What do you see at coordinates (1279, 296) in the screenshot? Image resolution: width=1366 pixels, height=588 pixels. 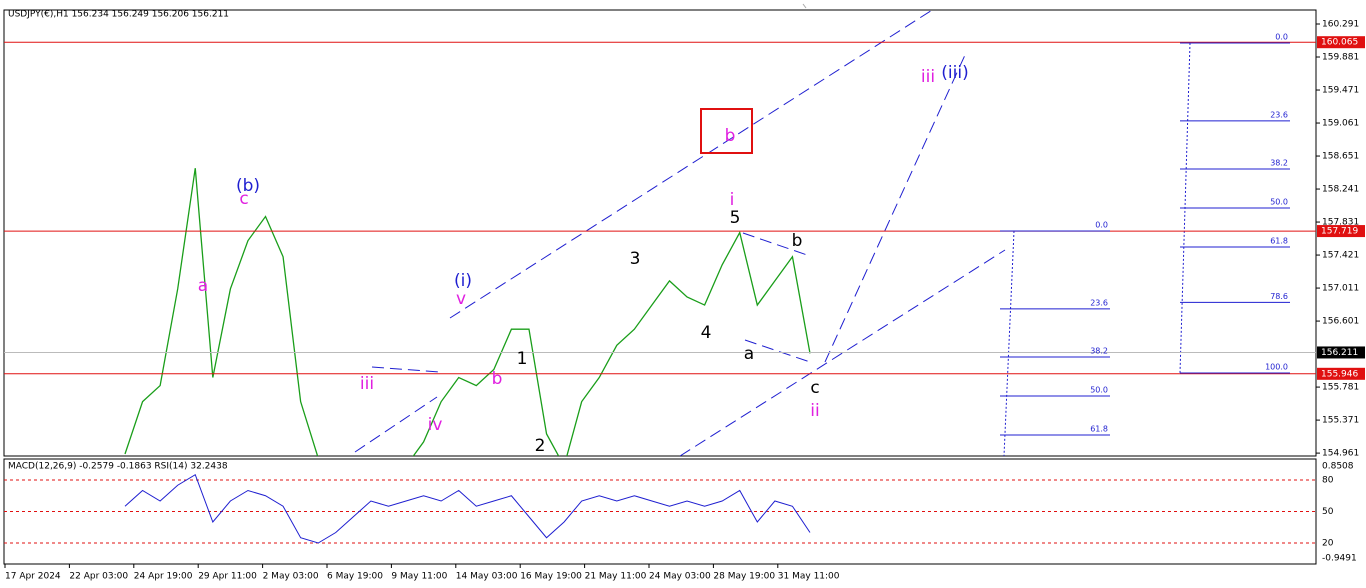 I see `fib-label: 78.6` at bounding box center [1279, 296].